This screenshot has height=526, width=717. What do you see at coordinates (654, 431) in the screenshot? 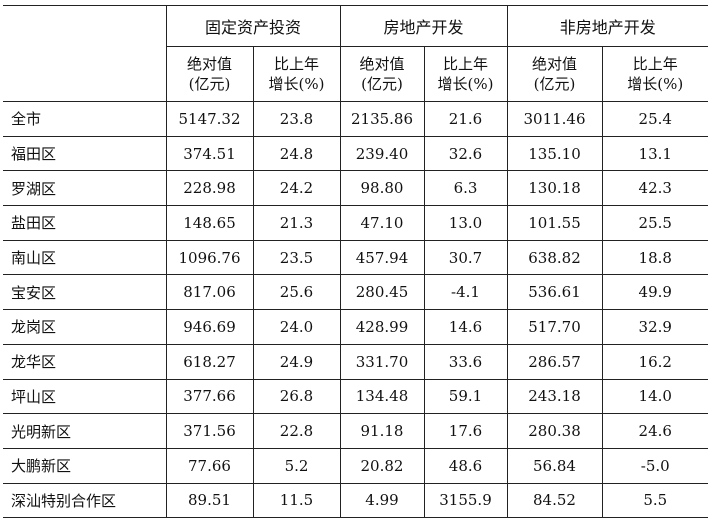
I see `value-cell: 24.6` at bounding box center [654, 431].